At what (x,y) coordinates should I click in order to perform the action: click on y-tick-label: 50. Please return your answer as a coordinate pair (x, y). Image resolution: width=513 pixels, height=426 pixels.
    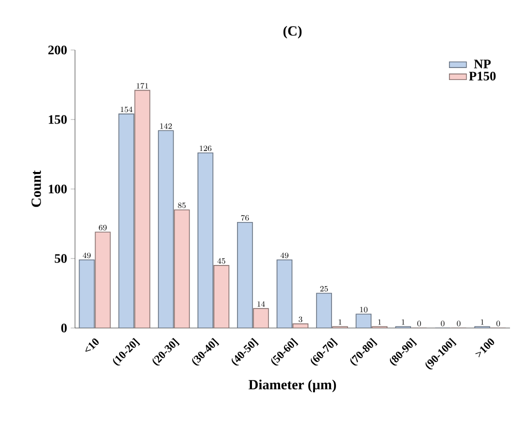
    Looking at the image, I should click on (60, 258).